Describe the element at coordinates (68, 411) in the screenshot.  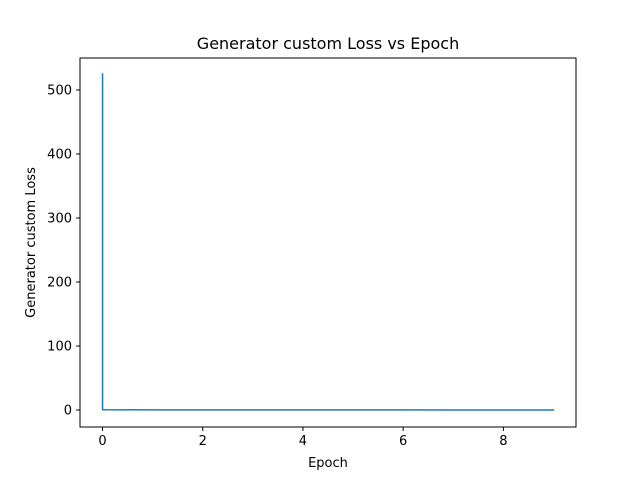
I see `y-tick-label: 0` at that location.